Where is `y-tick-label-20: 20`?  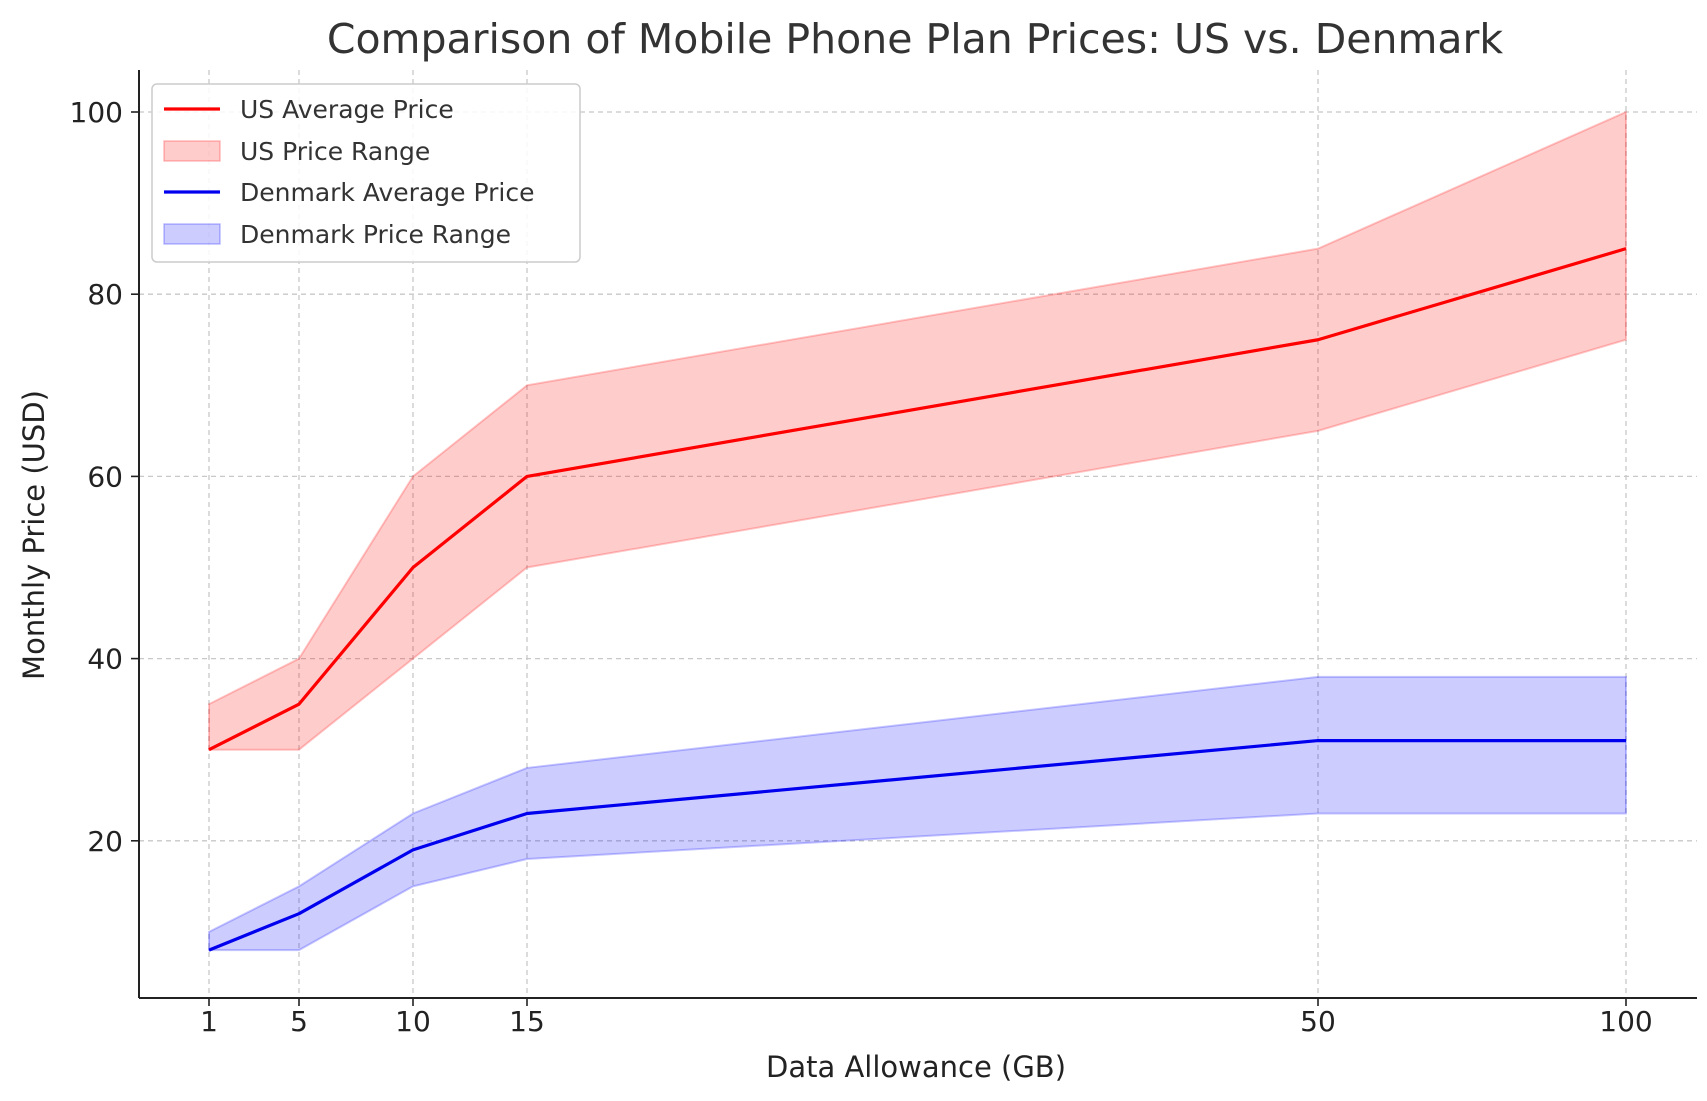
y-tick-label-20: 20 is located at coordinates (105, 841).